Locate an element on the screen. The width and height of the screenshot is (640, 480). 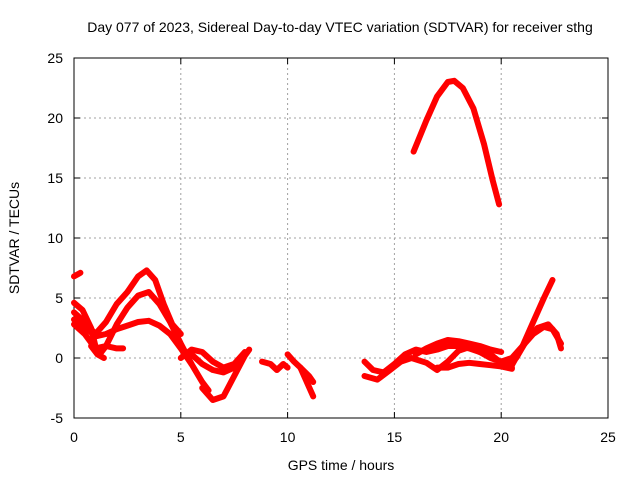
x-tick-label: 15 is located at coordinates (395, 437).